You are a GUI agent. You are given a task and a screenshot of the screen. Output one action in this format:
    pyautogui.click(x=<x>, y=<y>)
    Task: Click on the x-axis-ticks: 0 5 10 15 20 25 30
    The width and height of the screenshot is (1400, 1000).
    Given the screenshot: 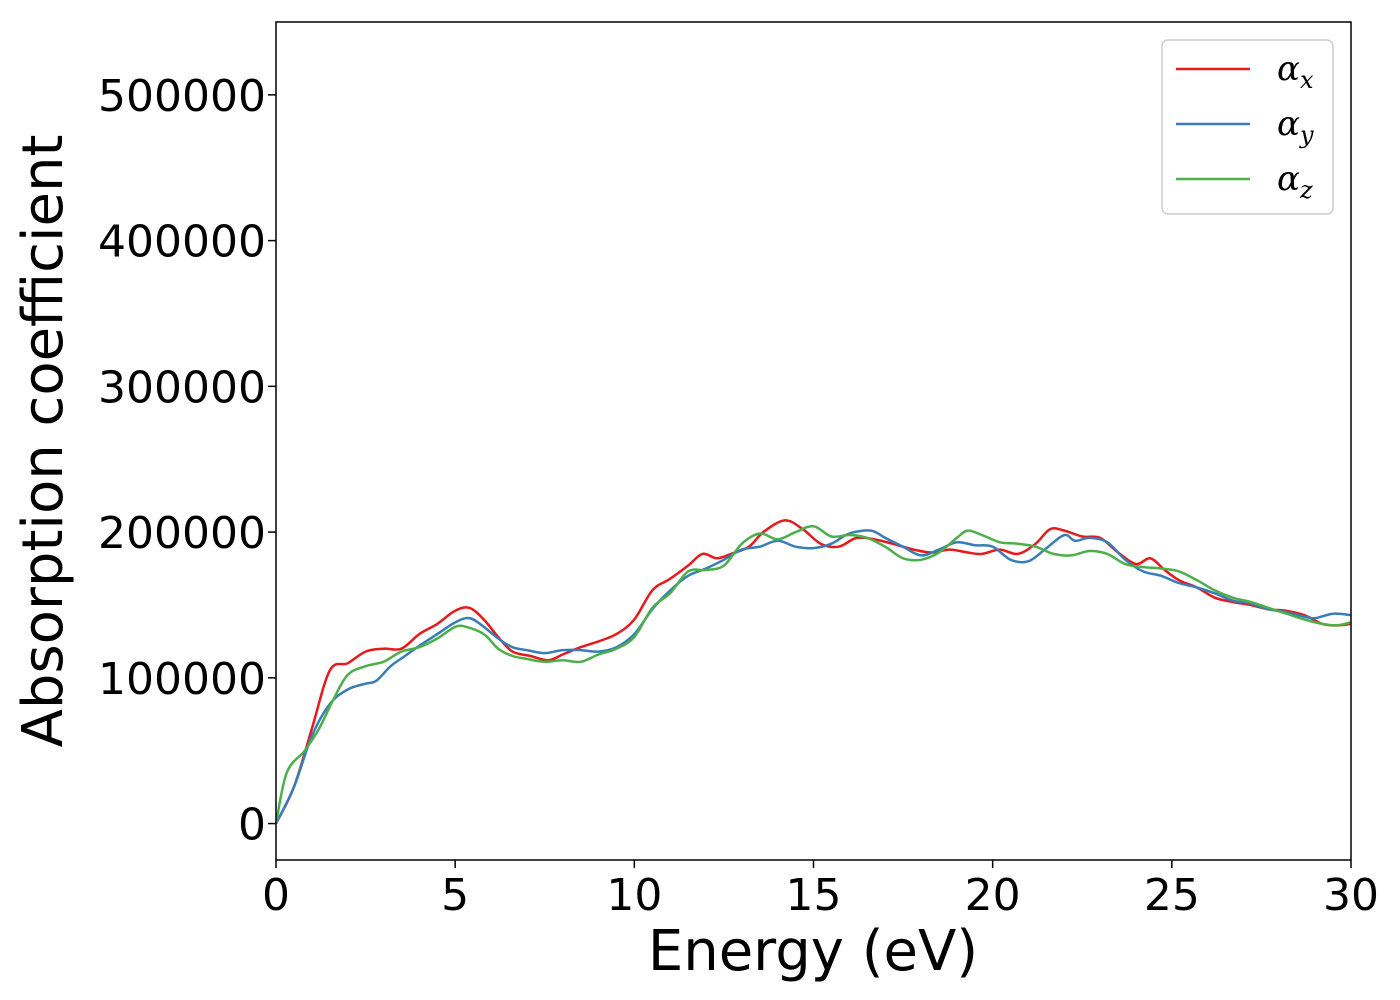 What is the action you would take?
    pyautogui.click(x=820, y=890)
    